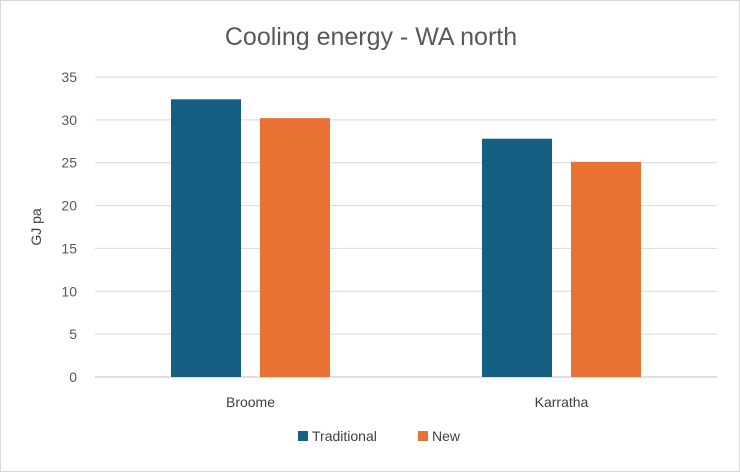  What do you see at coordinates (73, 377) in the screenshot?
I see `y-tick-label: 0` at bounding box center [73, 377].